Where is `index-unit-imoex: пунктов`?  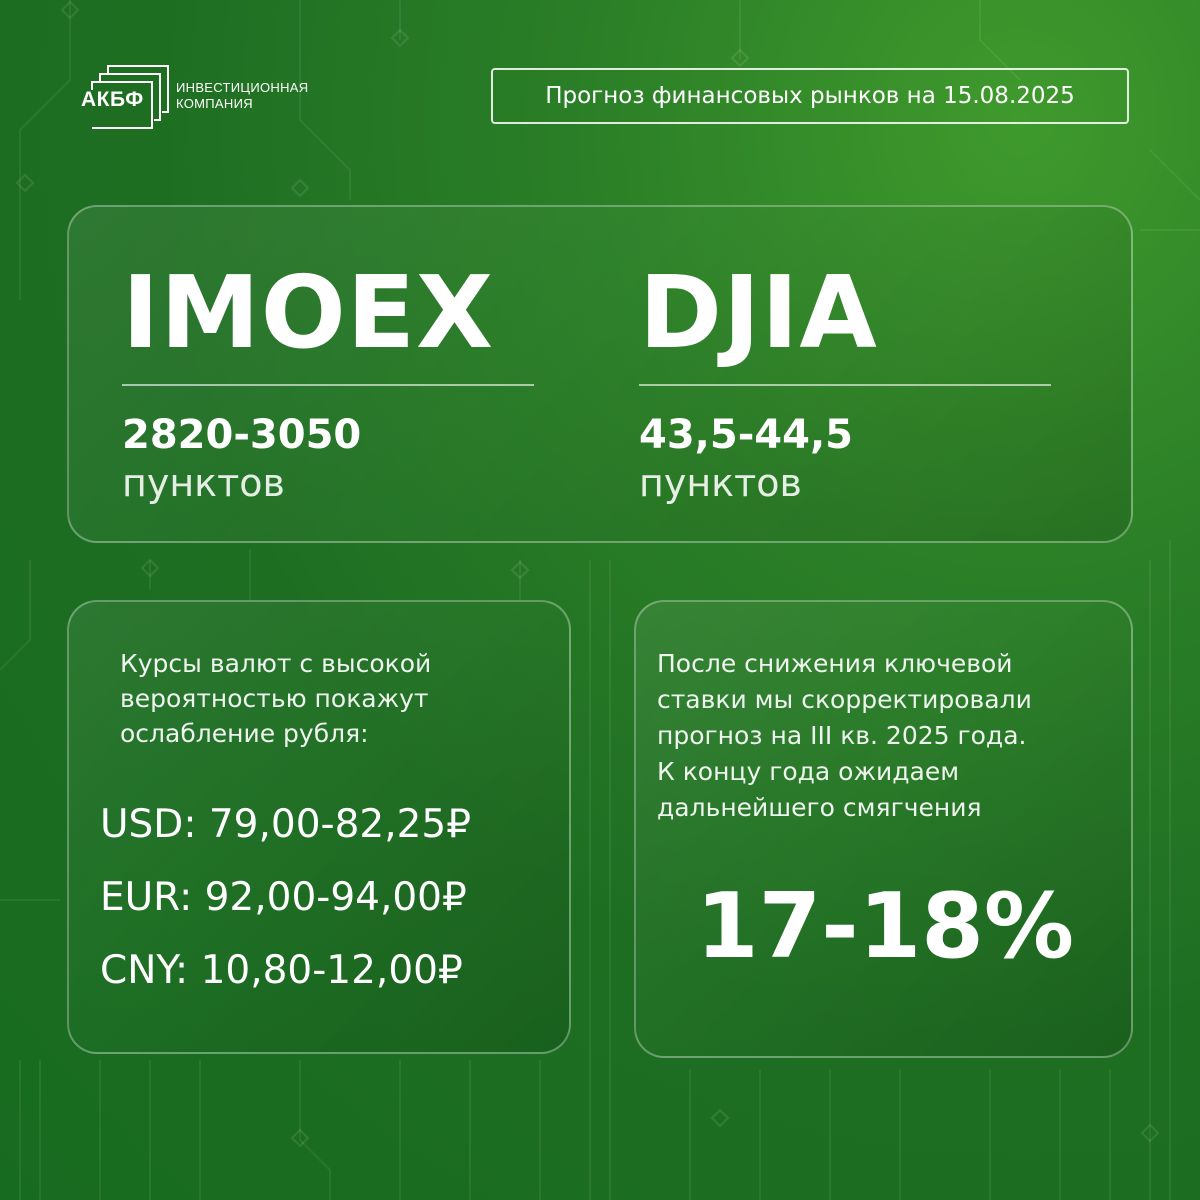
index-unit-imoex: пунктов is located at coordinates (203, 483).